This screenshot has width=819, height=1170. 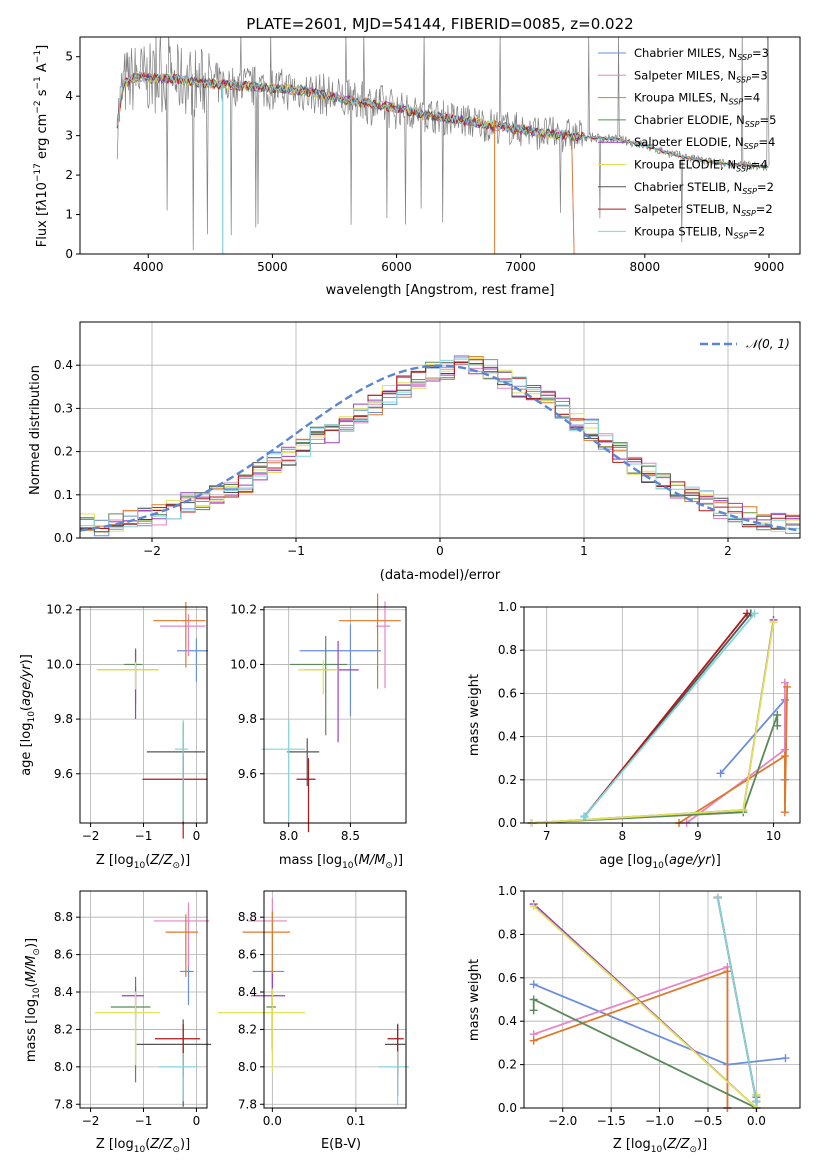 What do you see at coordinates (689, 120) in the screenshot?
I see `legend-model-name: Chabrier ELODIE, N` at bounding box center [689, 120].